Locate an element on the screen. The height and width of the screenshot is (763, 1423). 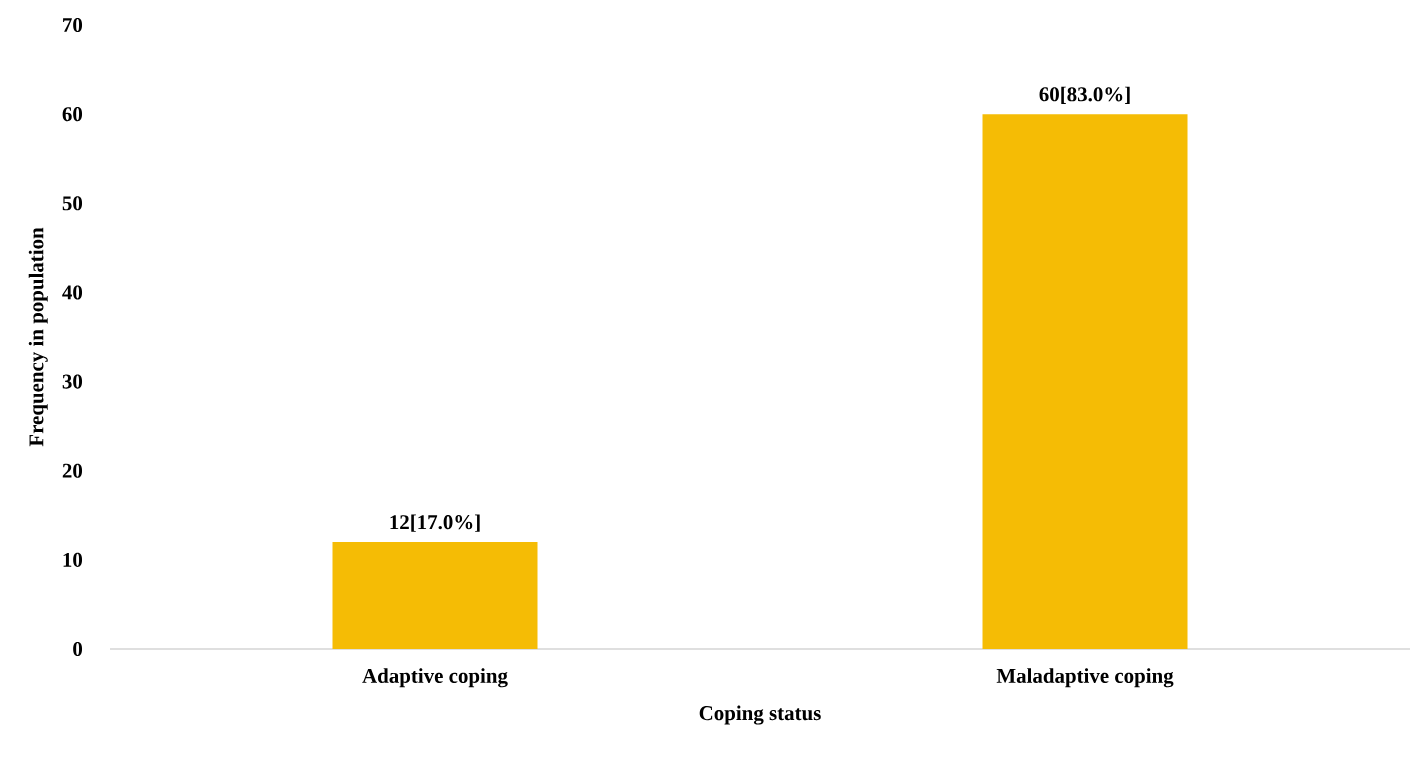
y-tick-label: 70 is located at coordinates (73, 25).